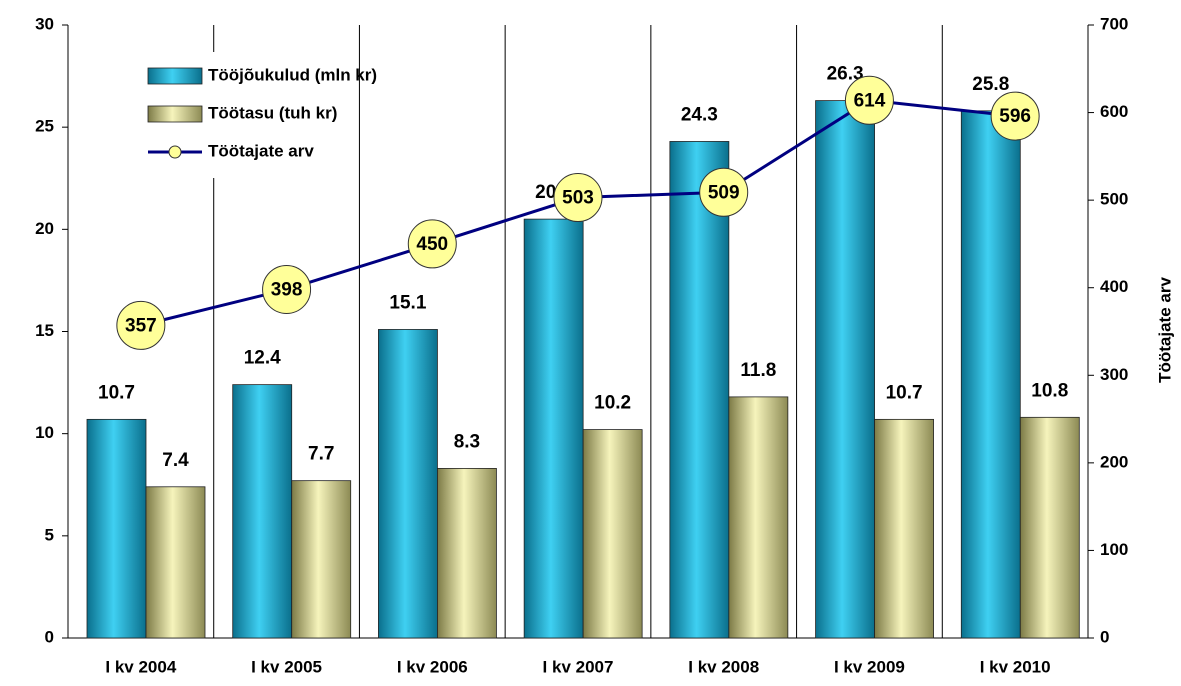 This screenshot has height=686, width=1181. I want to click on line-value-label: 450, so click(432, 244).